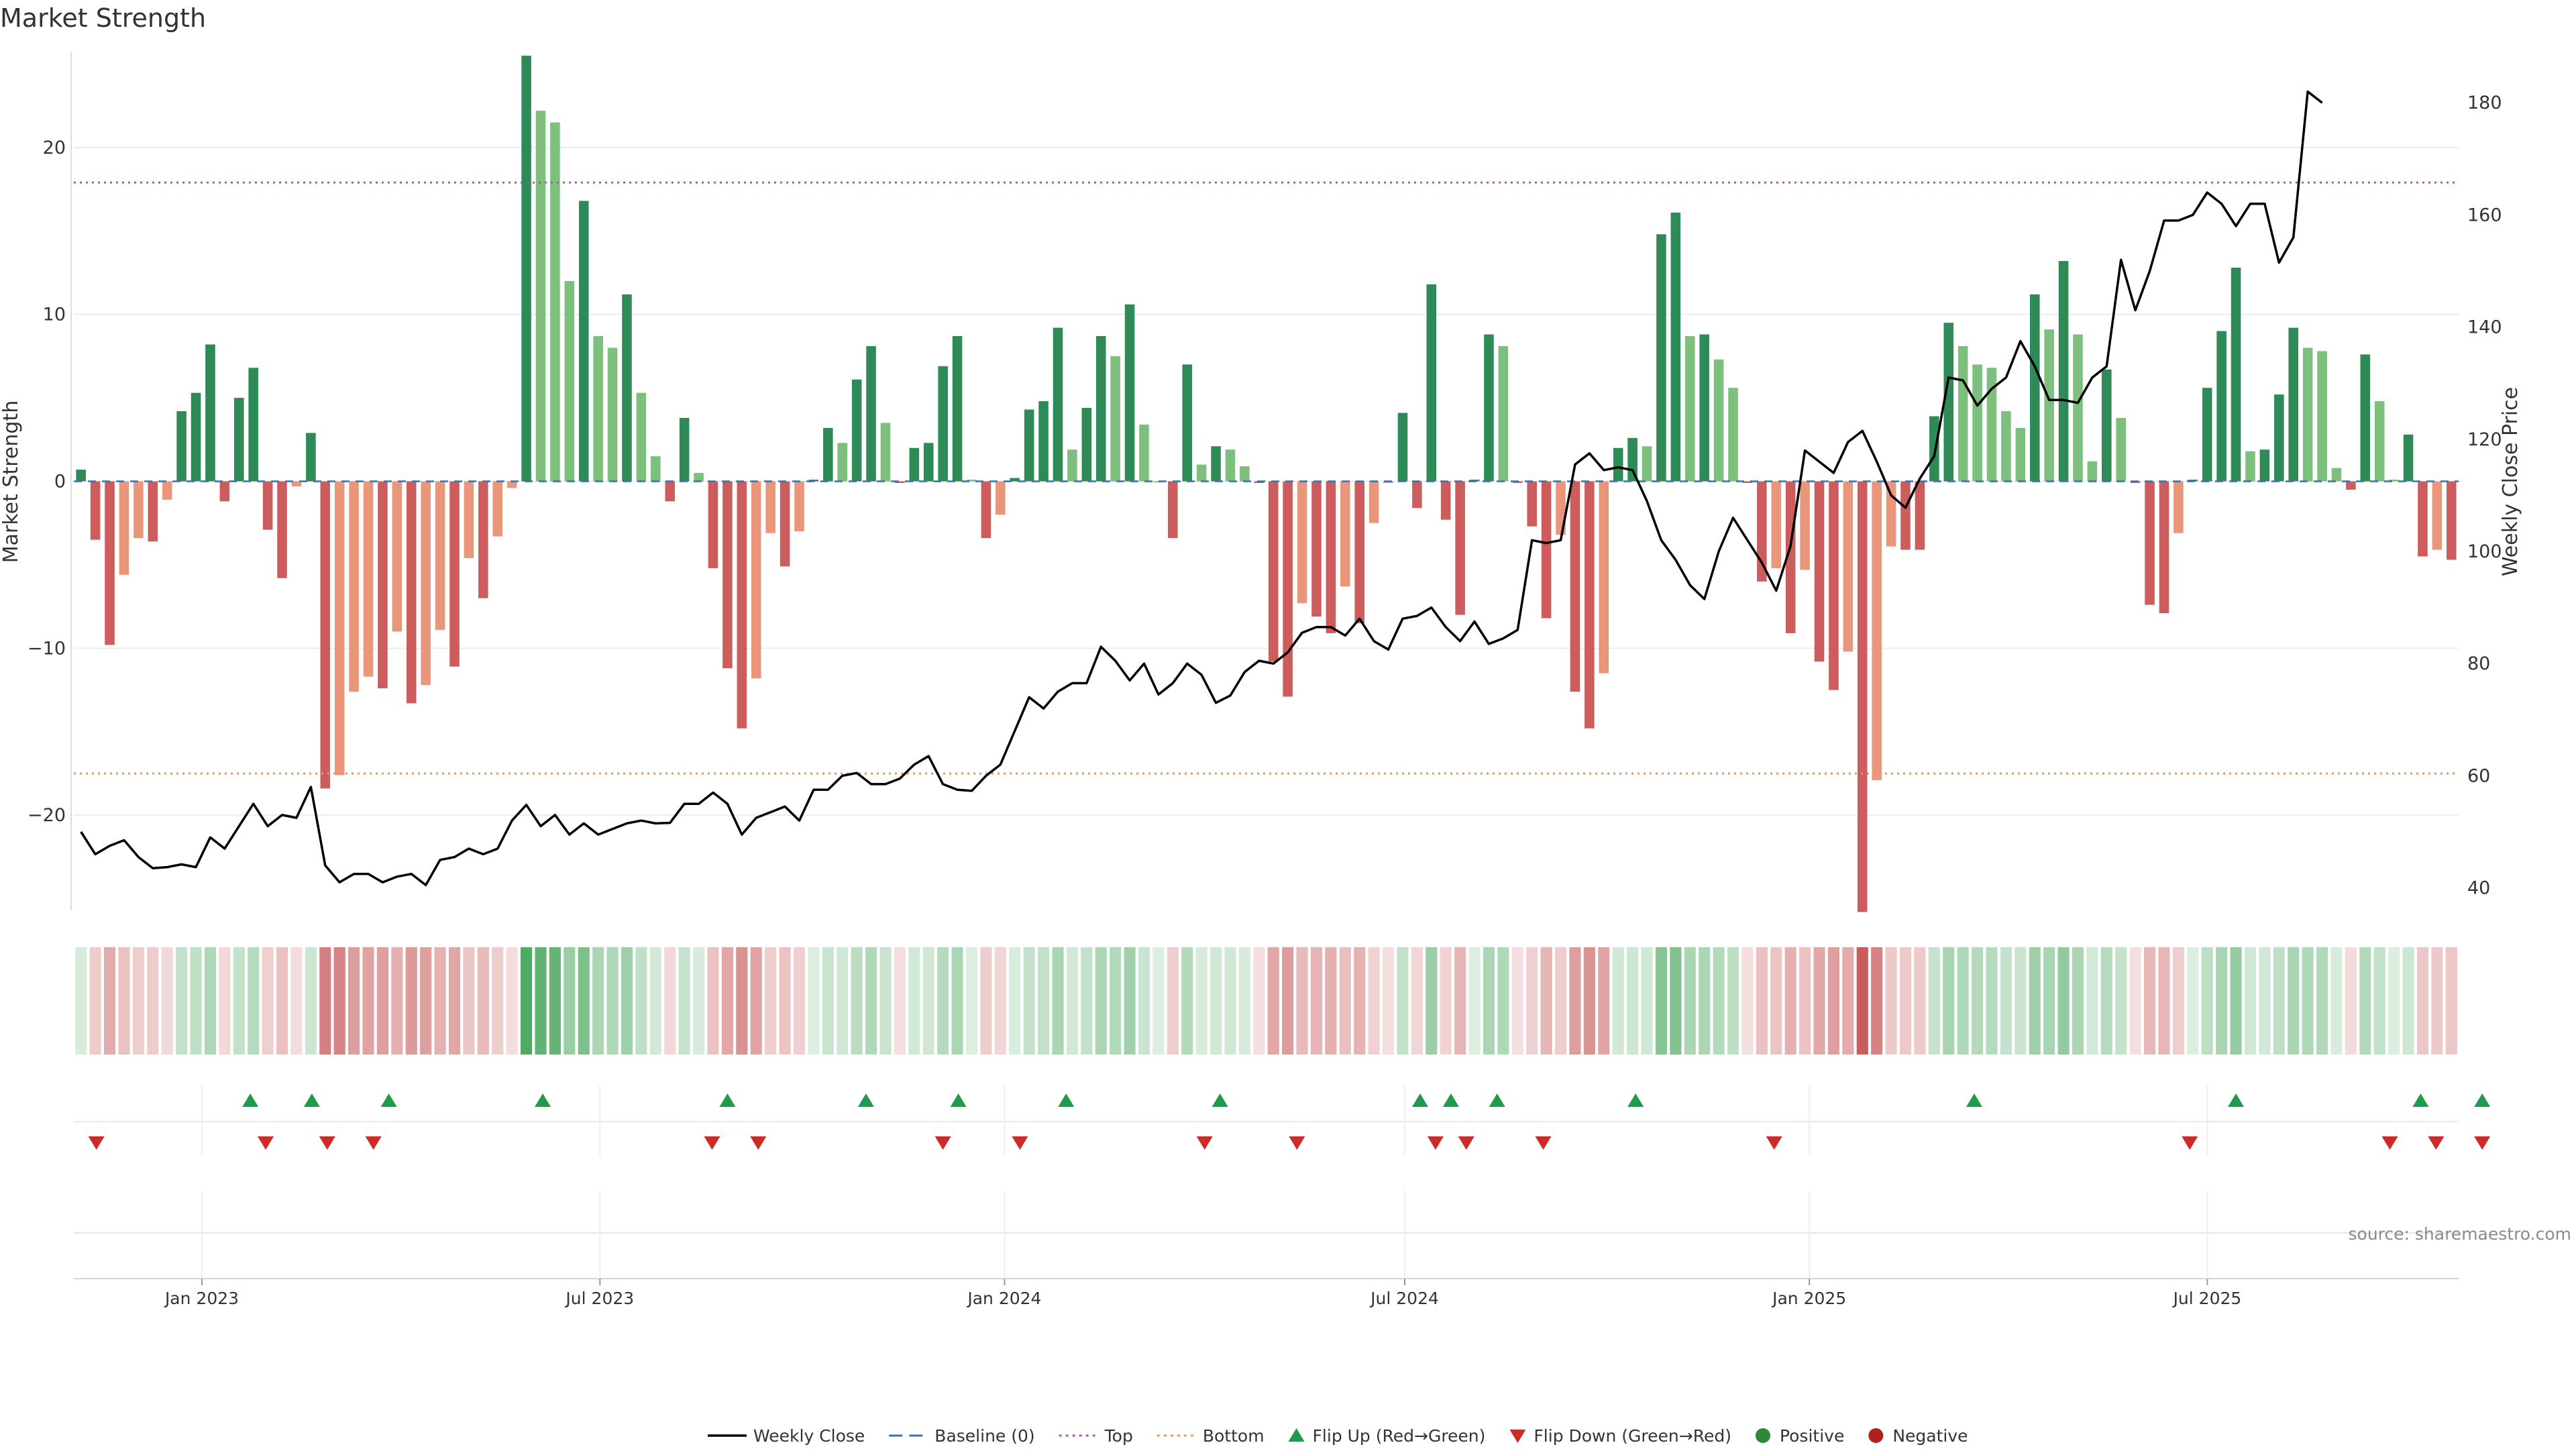  I want to click on strength-heatmap, so click(1266, 1001).